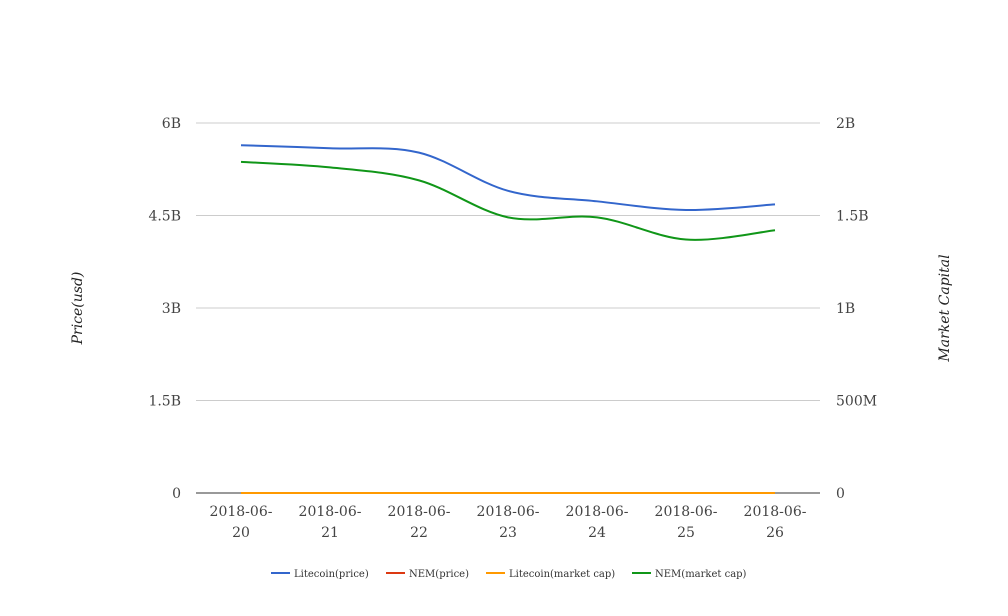  I want to click on x-tick-label: 2018-06- 25, so click(686, 522).